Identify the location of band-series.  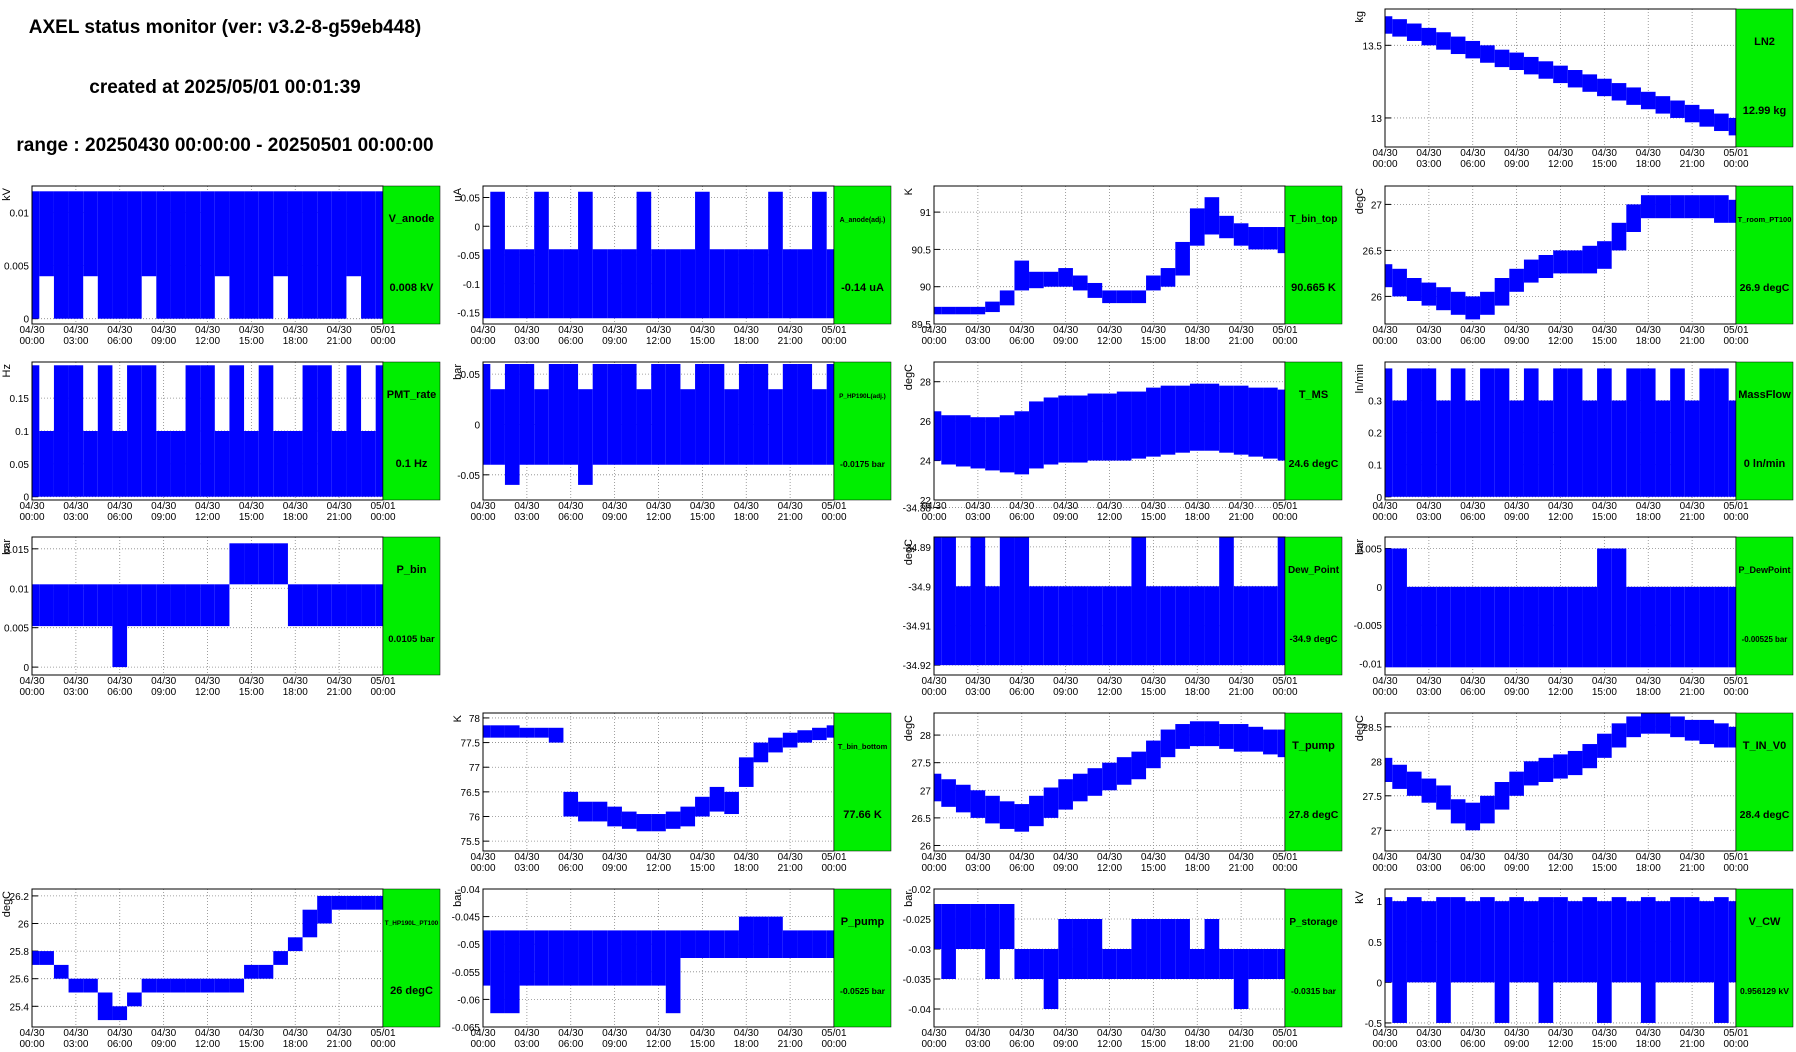
(207, 255).